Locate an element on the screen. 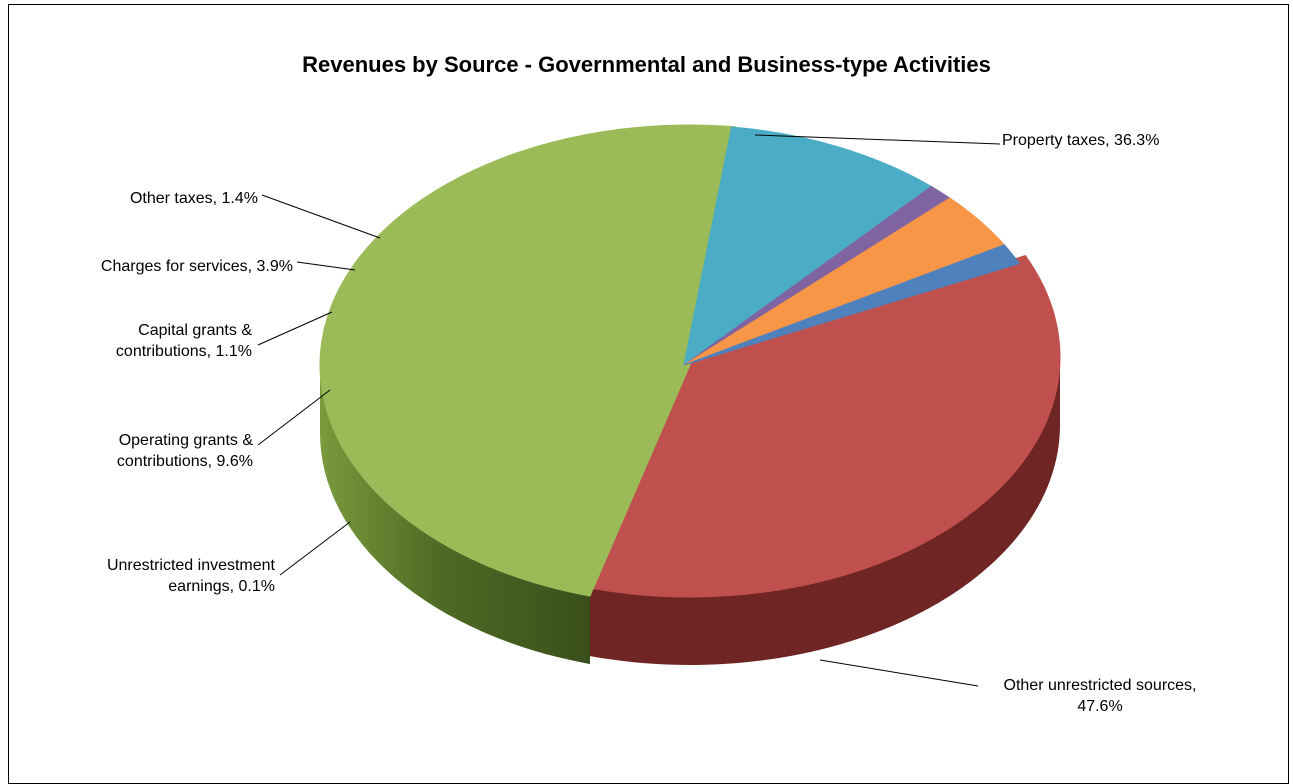 The width and height of the screenshot is (1293, 784). slice-label-0: Property taxes, 36.3% is located at coordinates (1080, 140).